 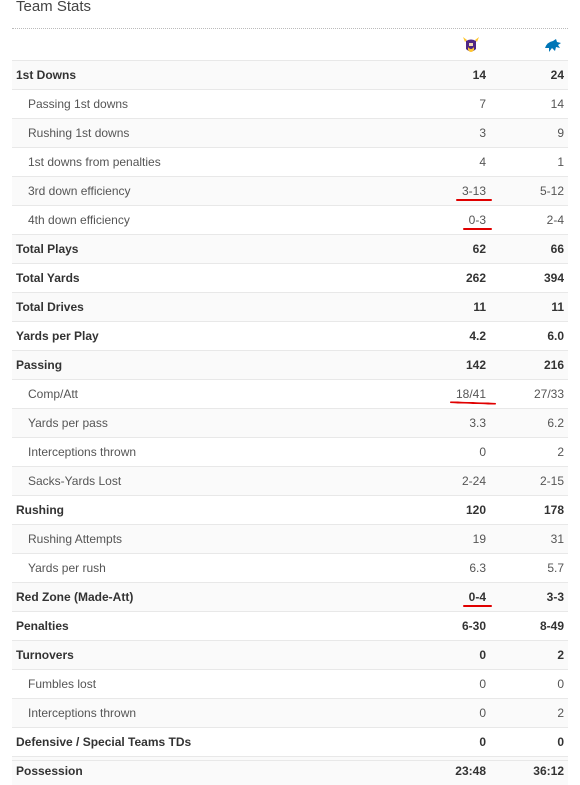 What do you see at coordinates (290, 306) in the screenshot?
I see `stat-row: Total Drives 11 11` at bounding box center [290, 306].